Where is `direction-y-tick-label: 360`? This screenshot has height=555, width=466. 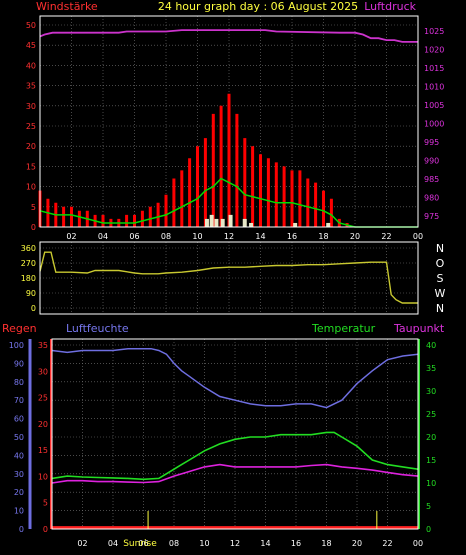
direction-y-tick-label: 360 is located at coordinates (28, 248).